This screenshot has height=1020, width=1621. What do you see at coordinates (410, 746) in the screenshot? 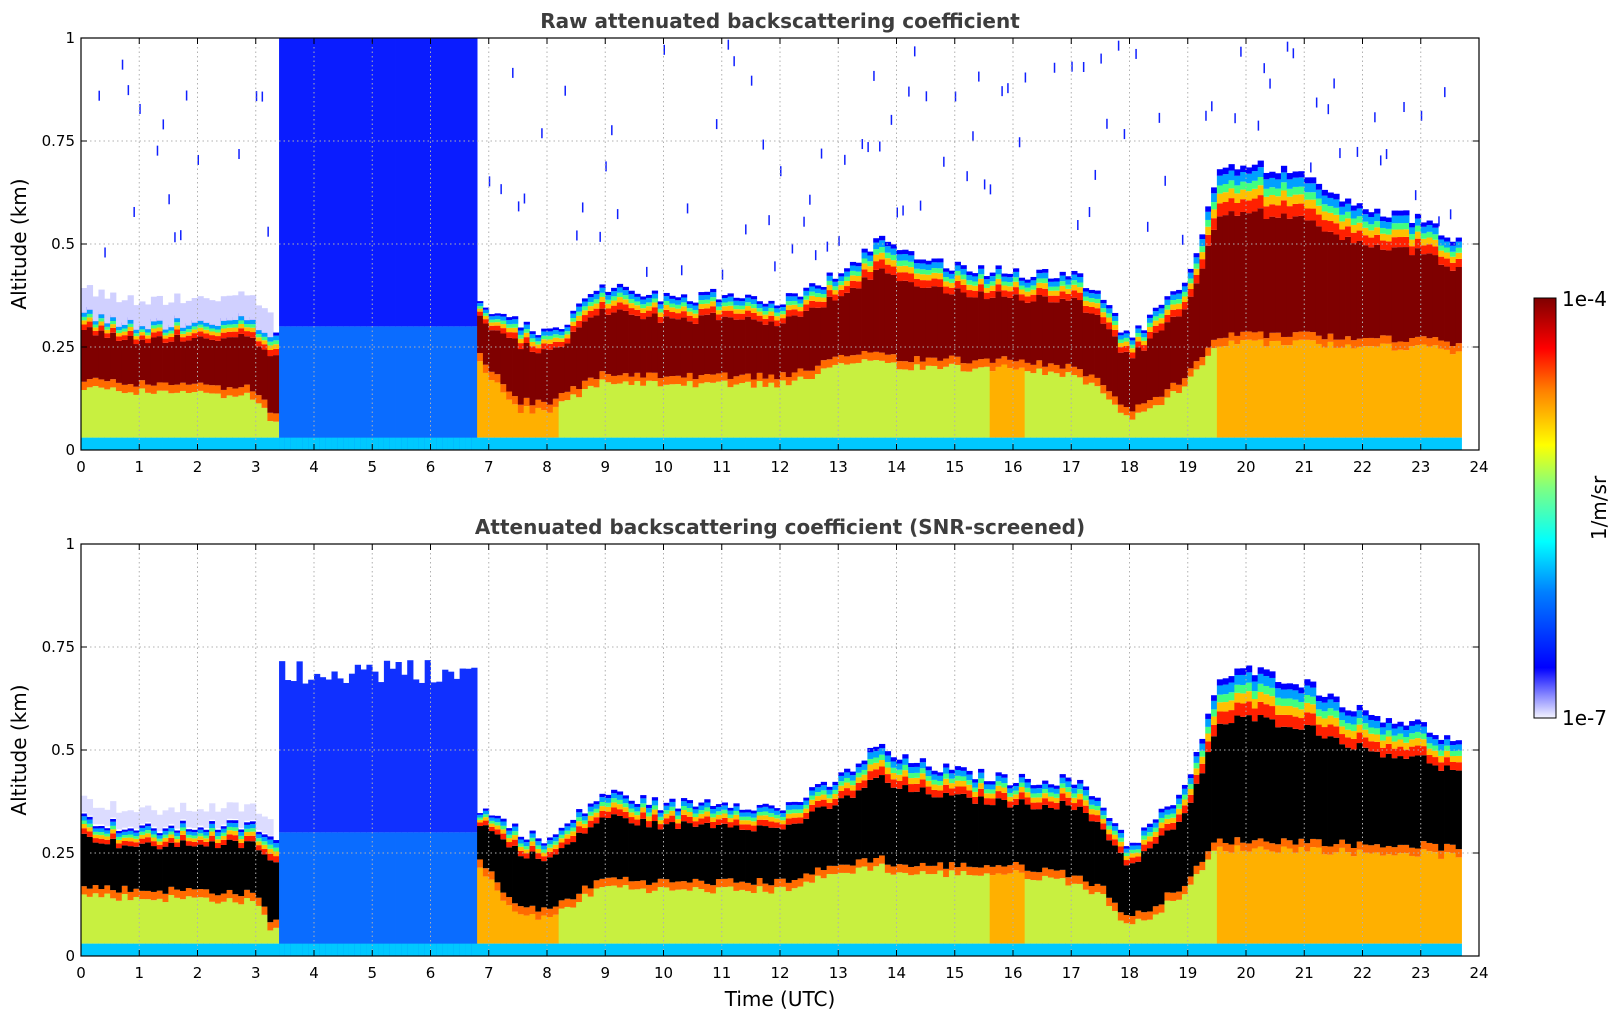
I see `fog-upper` at bounding box center [410, 746].